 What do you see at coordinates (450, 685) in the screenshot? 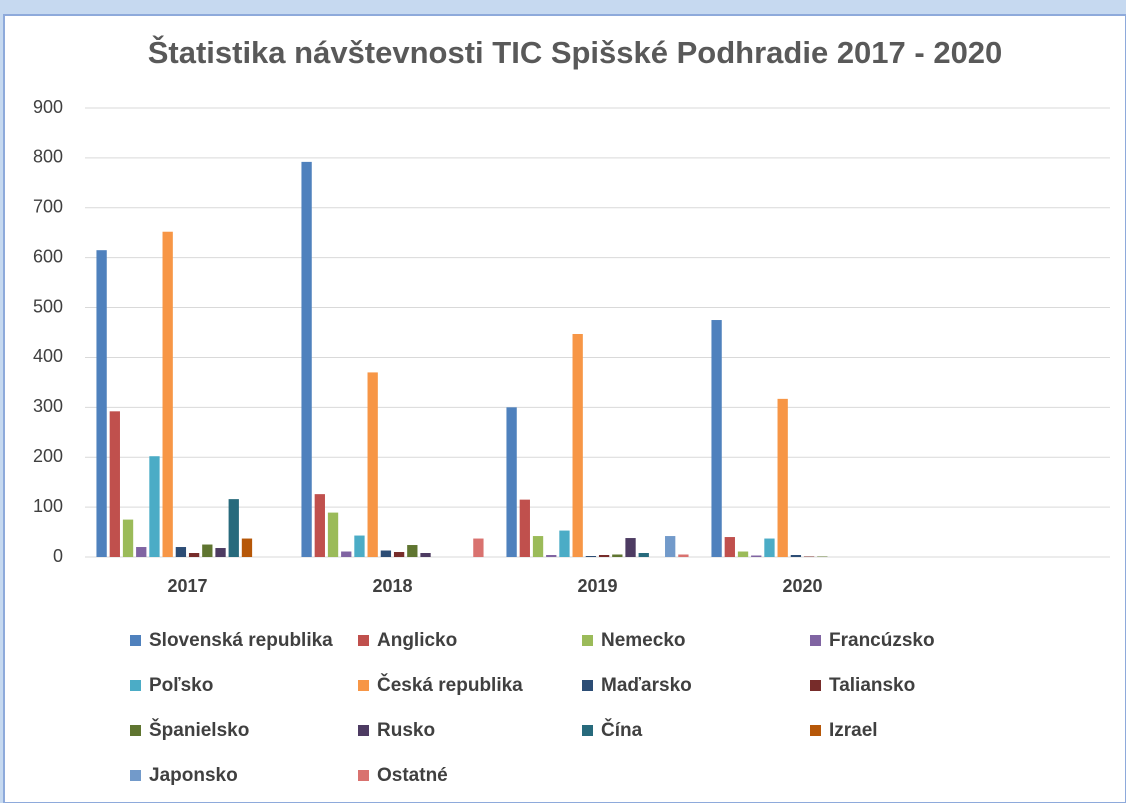
I see `legend-label: Česká republika` at bounding box center [450, 685].